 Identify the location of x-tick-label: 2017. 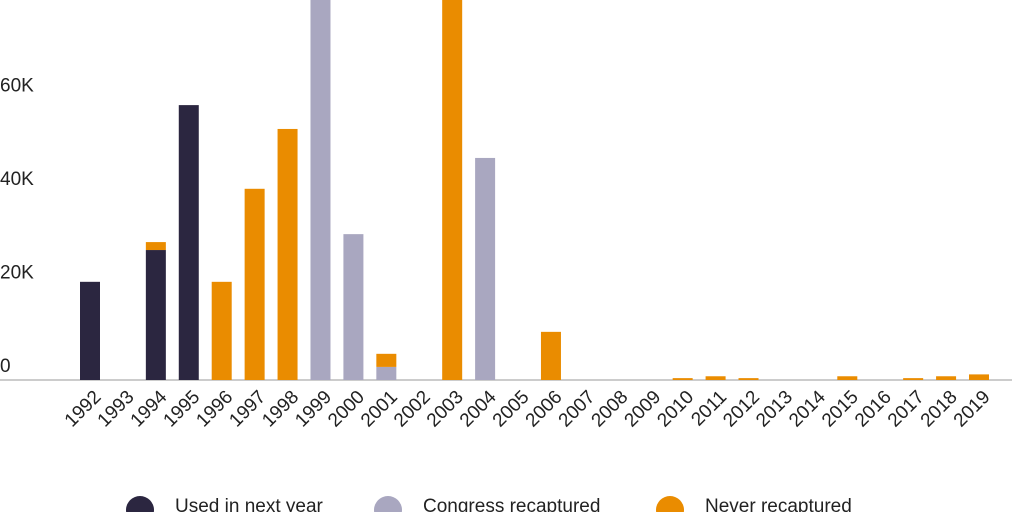
(906, 409).